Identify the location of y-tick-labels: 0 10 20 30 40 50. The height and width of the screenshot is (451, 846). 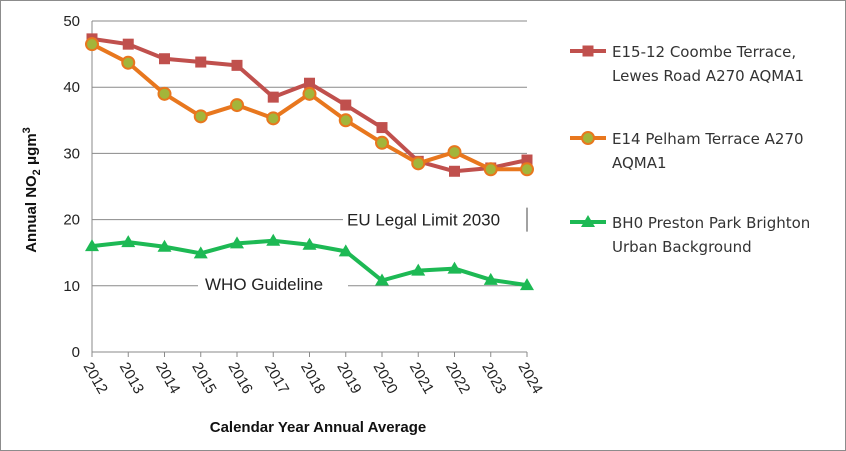
(71, 187).